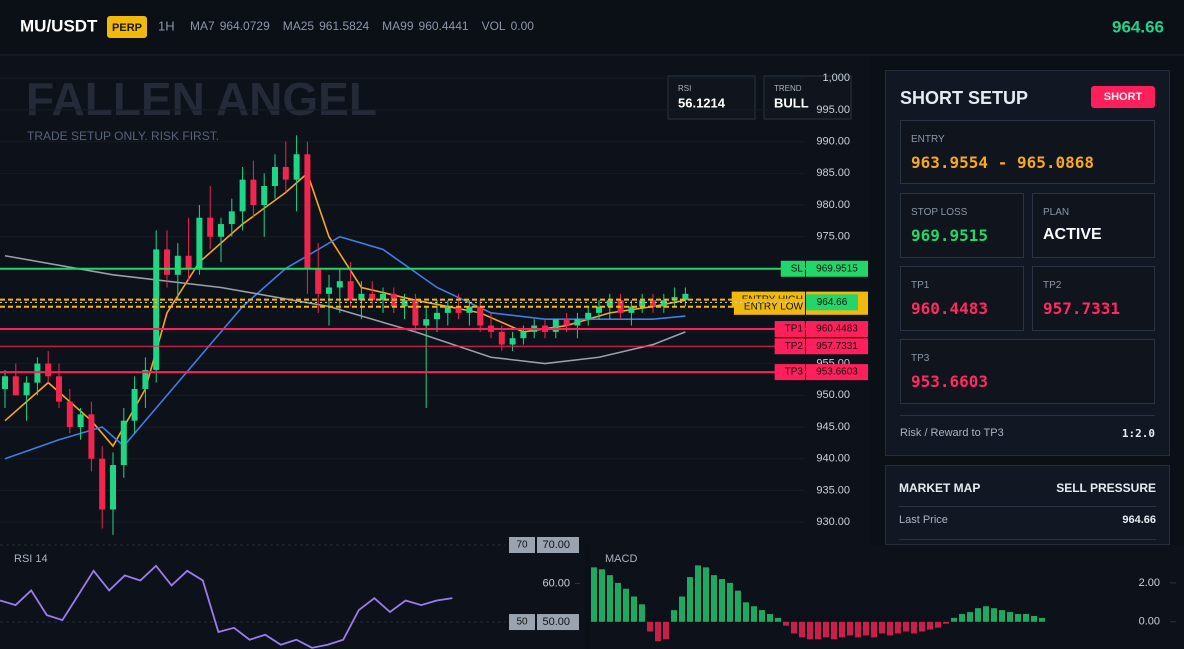 This screenshot has width=1184, height=649. I want to click on y-tick-label: 70.00, so click(556, 545).